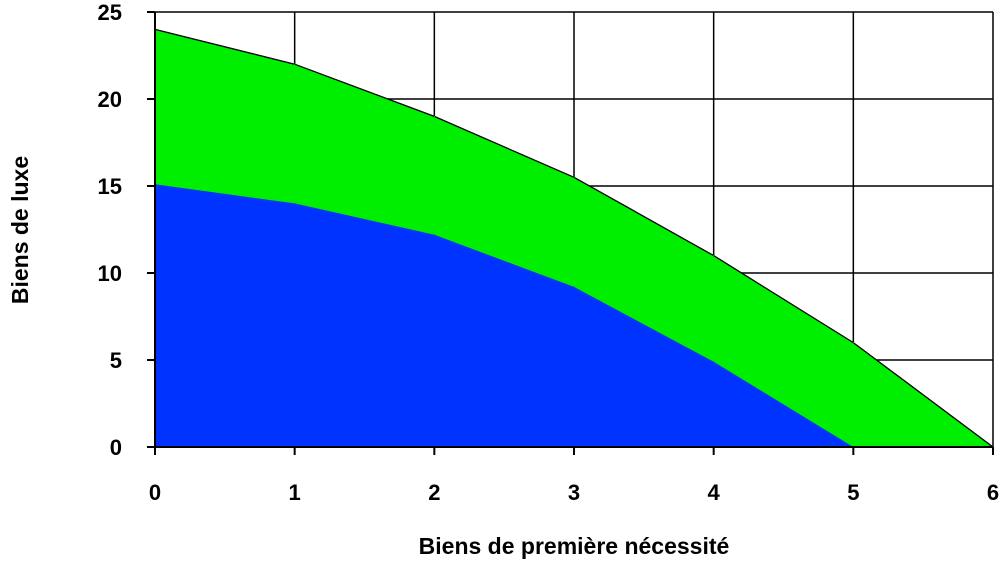 The image size is (1006, 562). Describe the element at coordinates (110, 99) in the screenshot. I see `y-tick-label: 20` at that location.